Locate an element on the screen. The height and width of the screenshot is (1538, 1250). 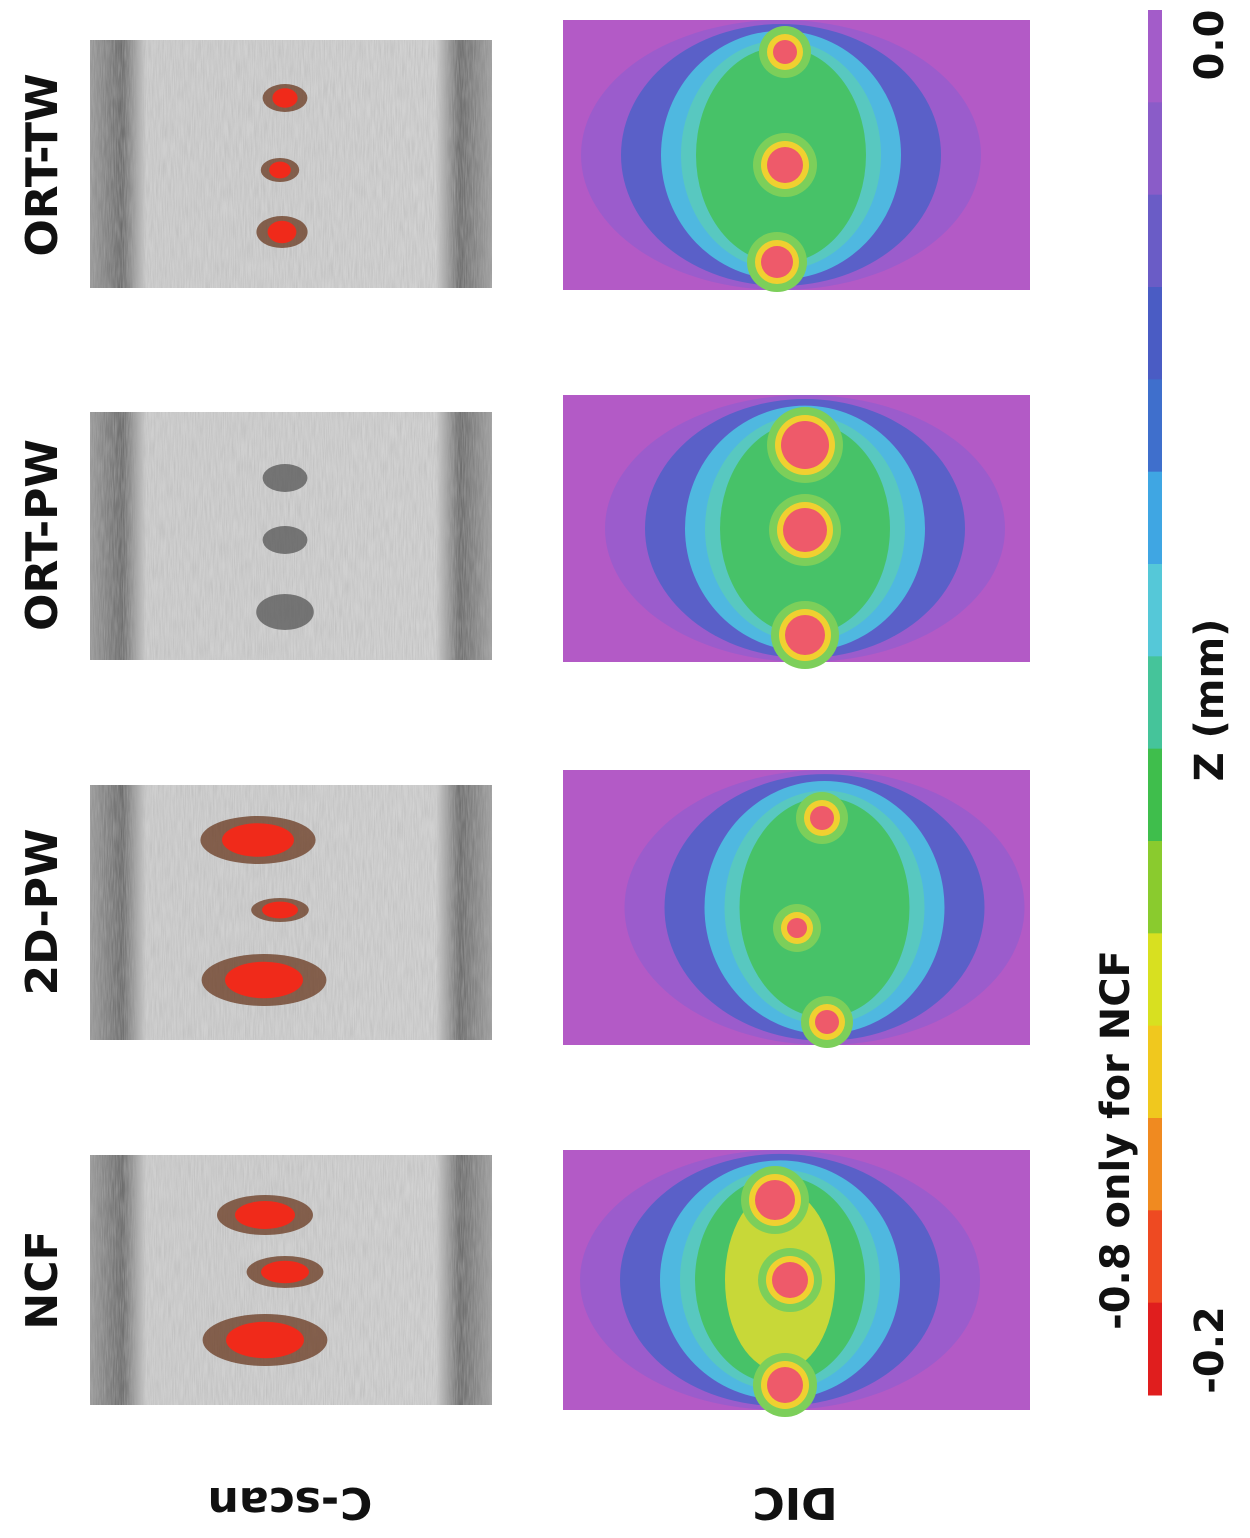
row-label: ORT-TW is located at coordinates (42, 164).